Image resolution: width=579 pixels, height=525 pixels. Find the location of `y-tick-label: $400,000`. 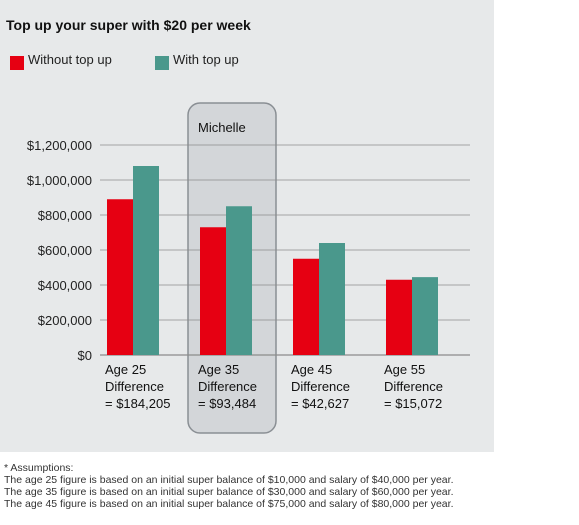

y-tick-label: $400,000 is located at coordinates (65, 285).